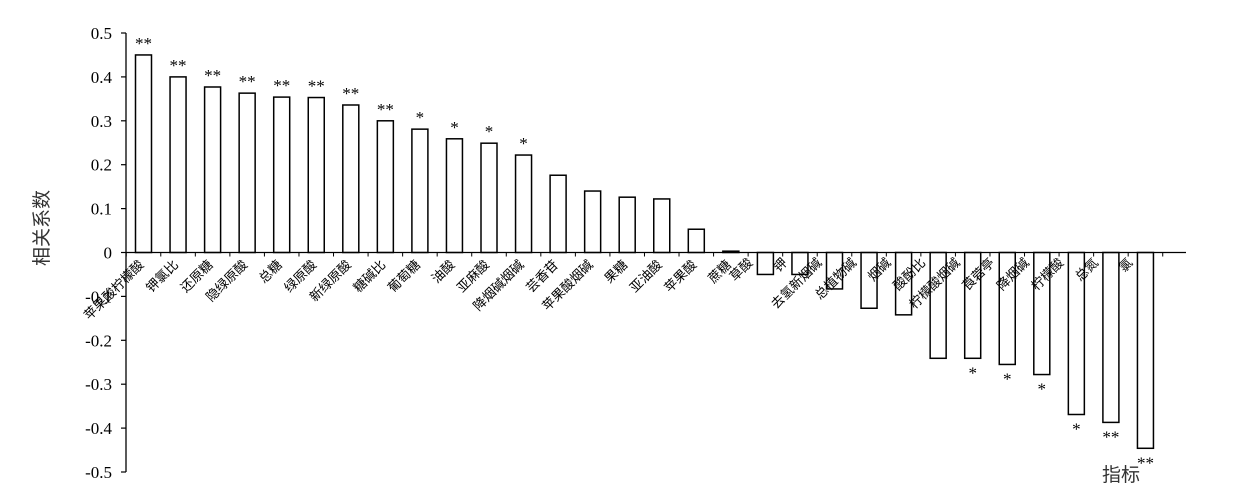  I want to click on category-label: 油酸, so click(443, 272).